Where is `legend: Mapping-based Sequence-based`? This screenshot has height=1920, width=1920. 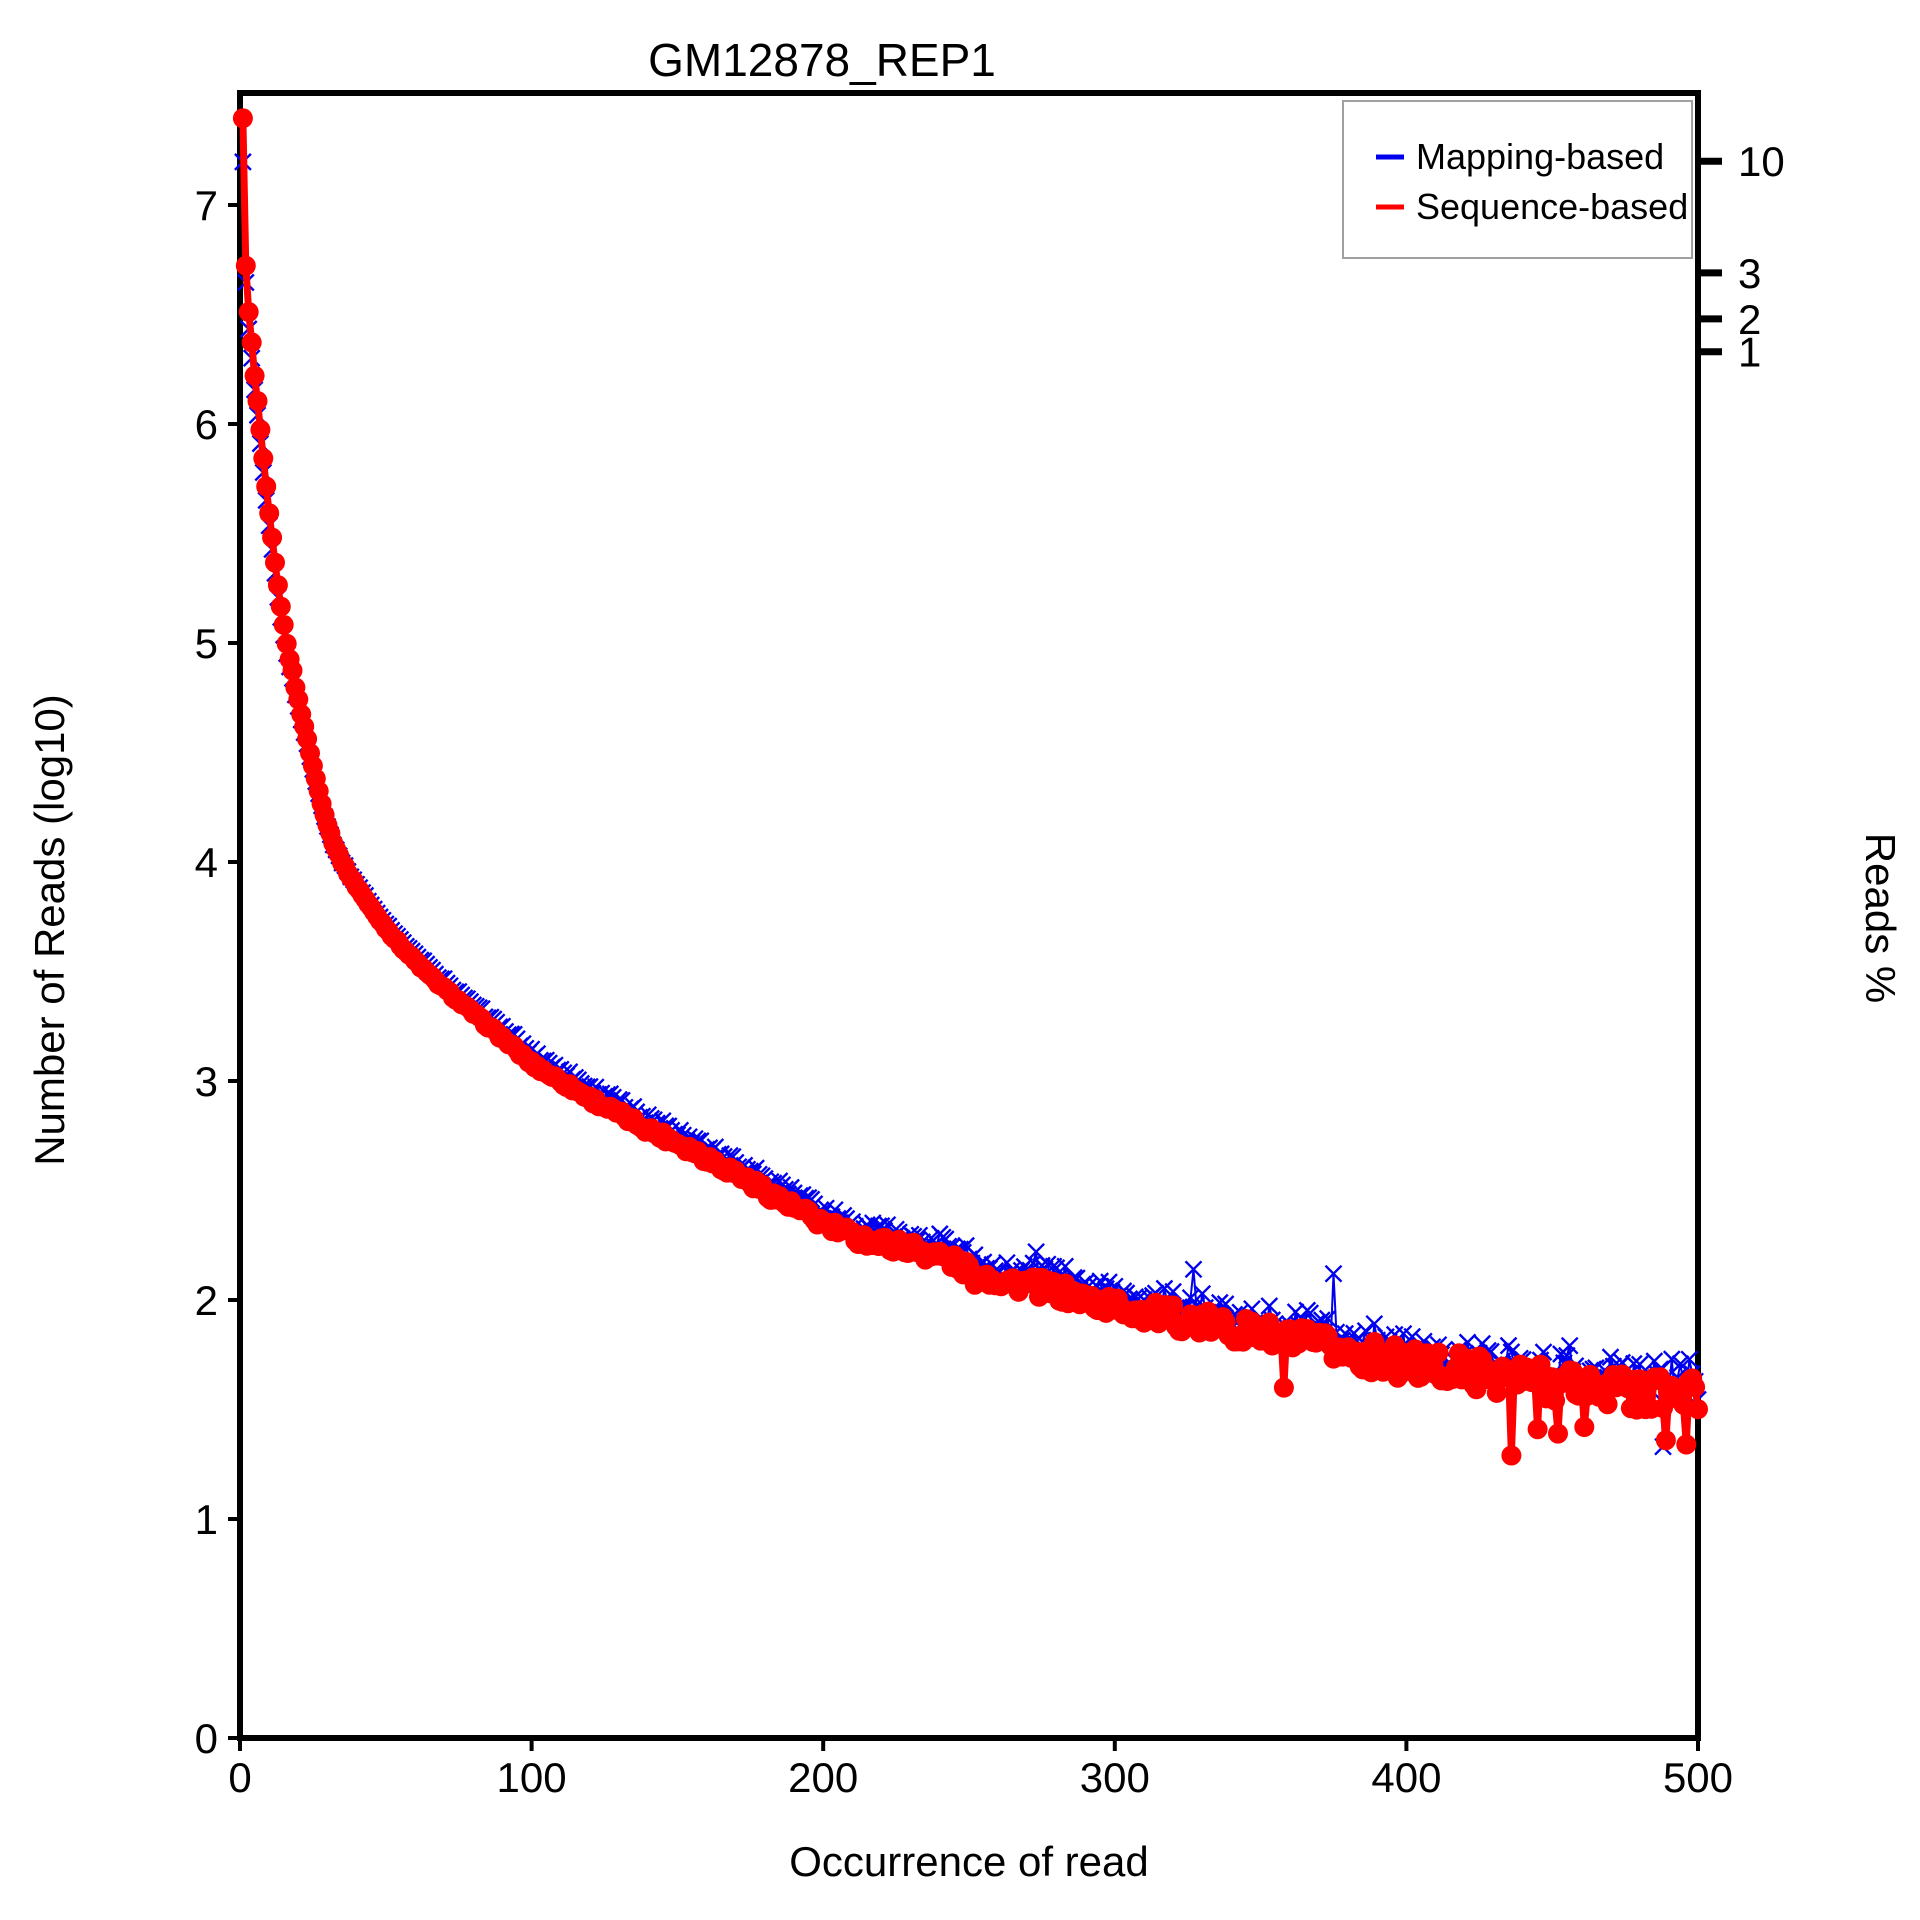 legend: Mapping-based Sequence-based is located at coordinates (1517, 179).